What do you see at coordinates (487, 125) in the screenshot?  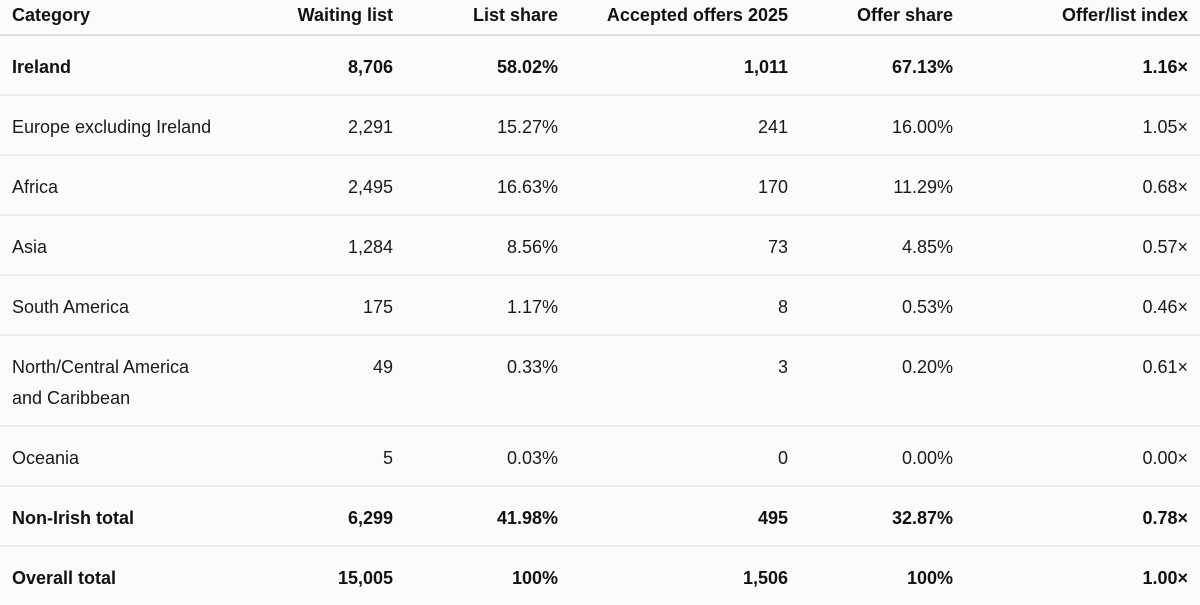 I see `cell-list-share: 15.27%` at bounding box center [487, 125].